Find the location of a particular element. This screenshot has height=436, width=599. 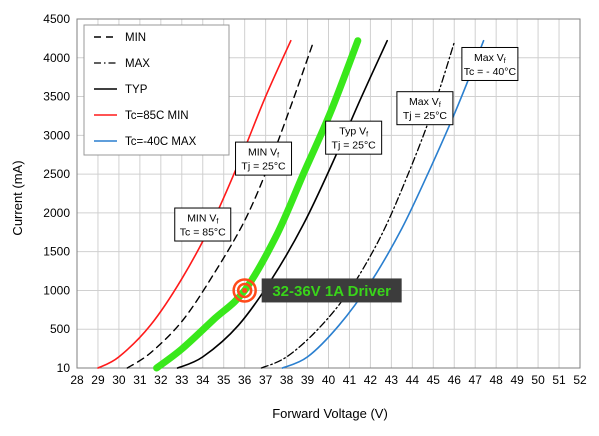

x-tick-label: 34 is located at coordinates (203, 380).